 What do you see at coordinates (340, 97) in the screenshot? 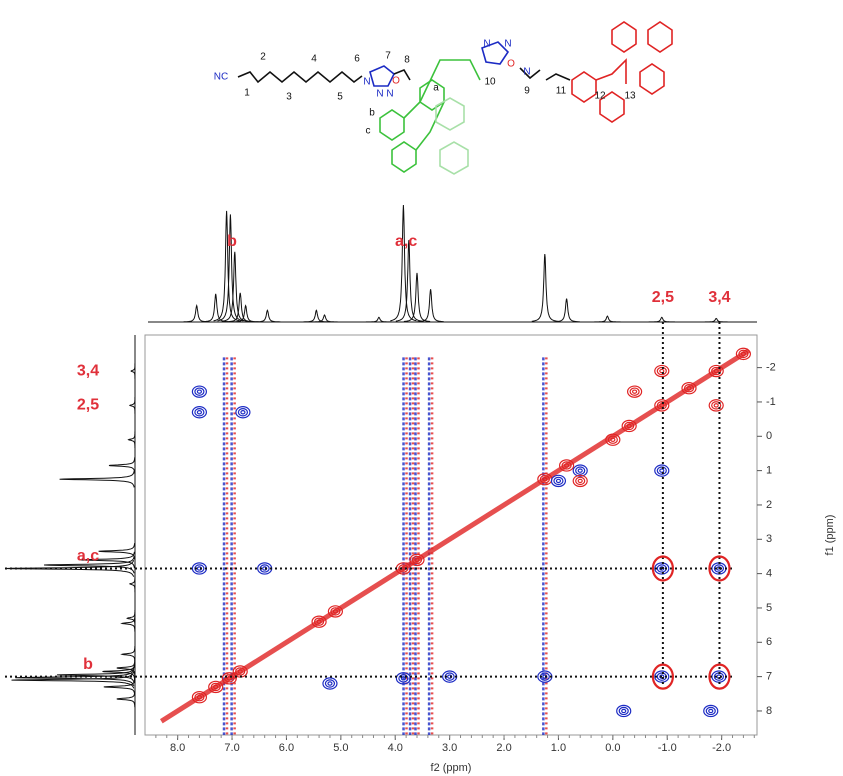
I see `structure-label: 5` at bounding box center [340, 97].